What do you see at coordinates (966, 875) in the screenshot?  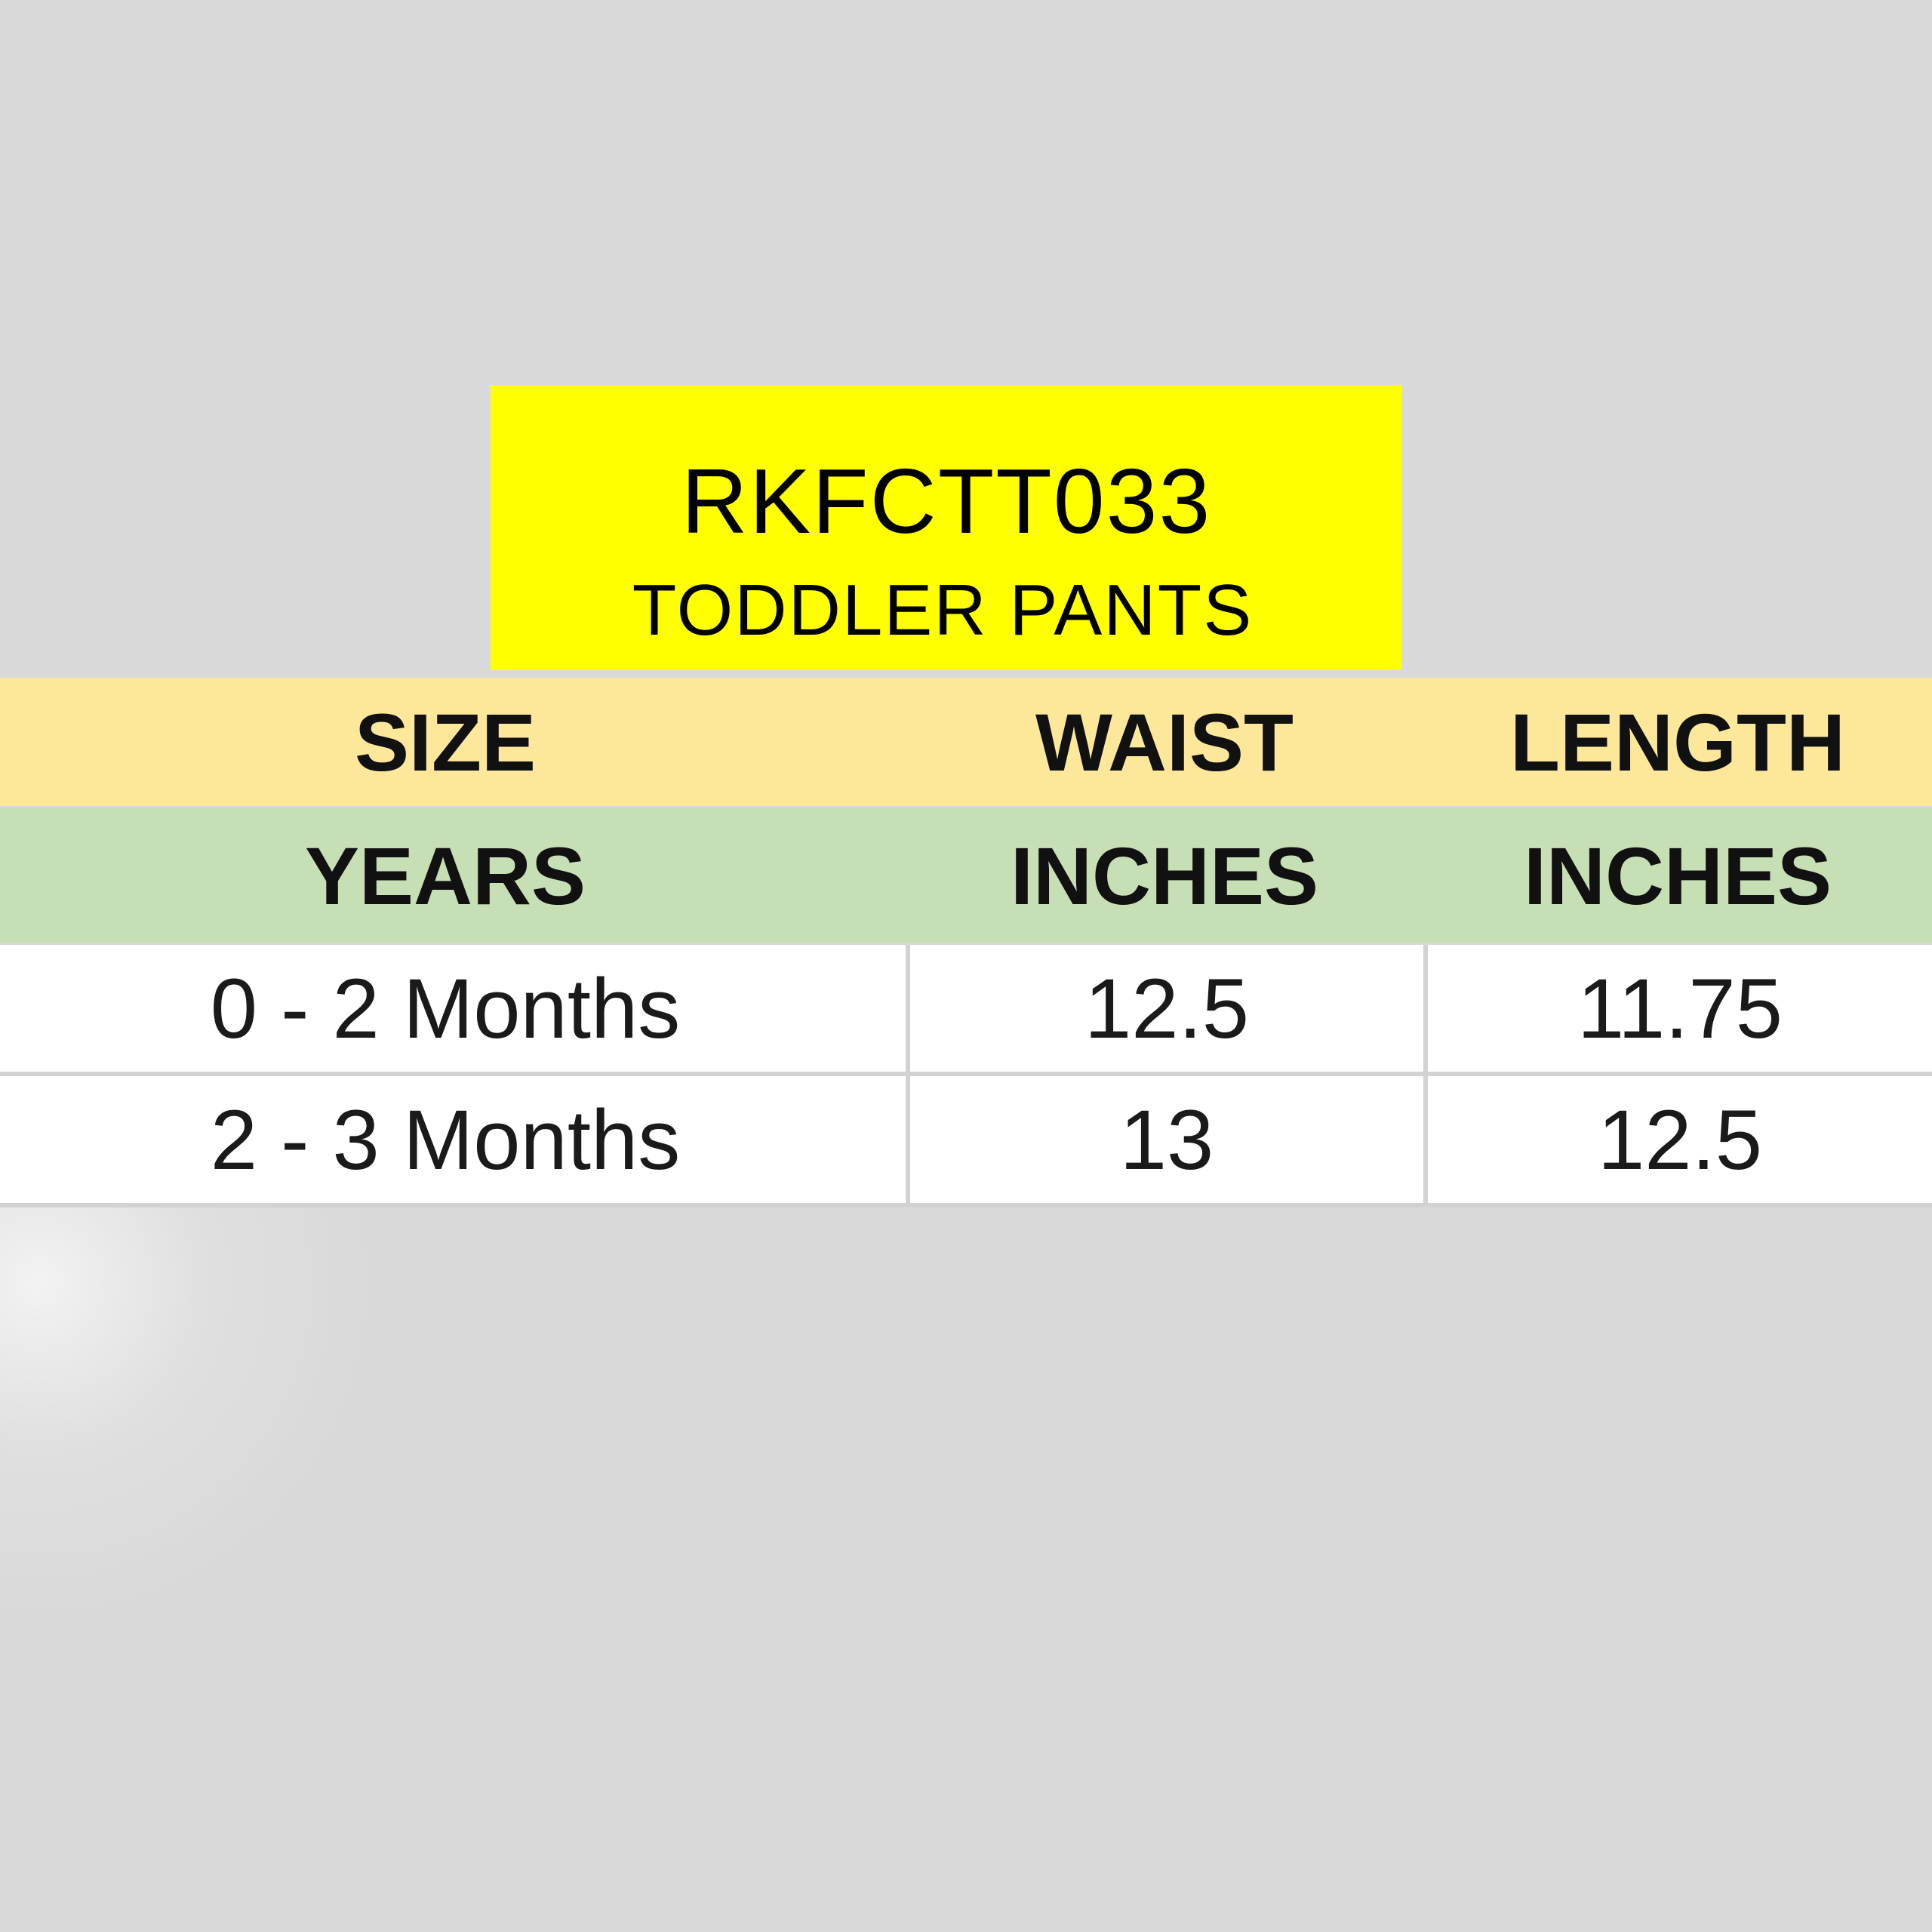 I see `units-row: YEARS INCHES INCHES` at bounding box center [966, 875].